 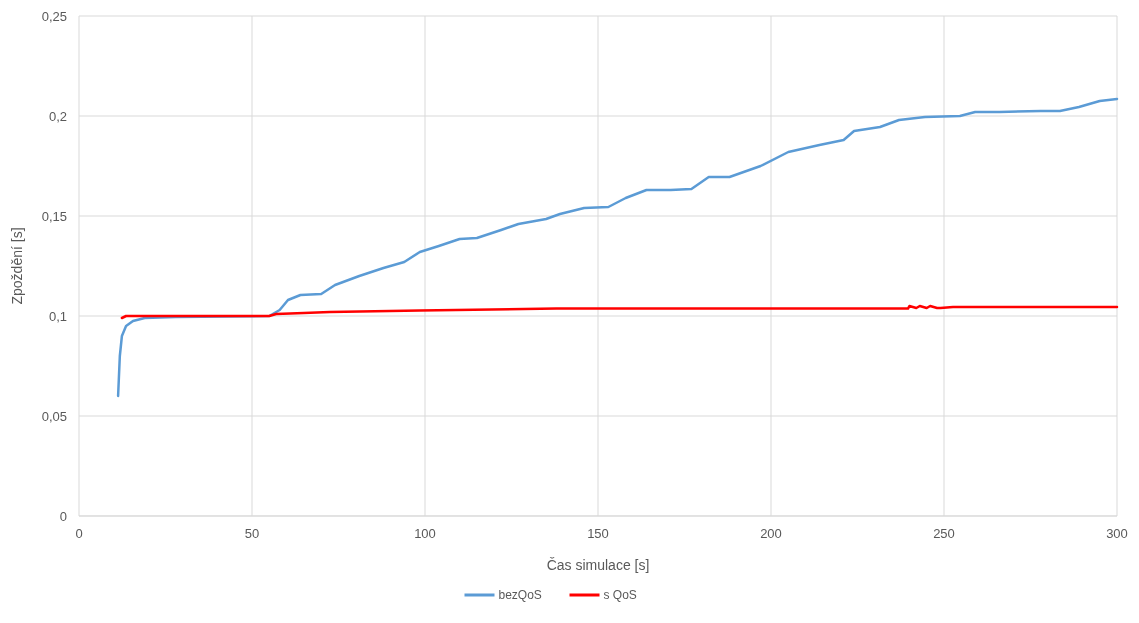 What do you see at coordinates (54, 216) in the screenshot?
I see `y-tick-label: 0,15` at bounding box center [54, 216].